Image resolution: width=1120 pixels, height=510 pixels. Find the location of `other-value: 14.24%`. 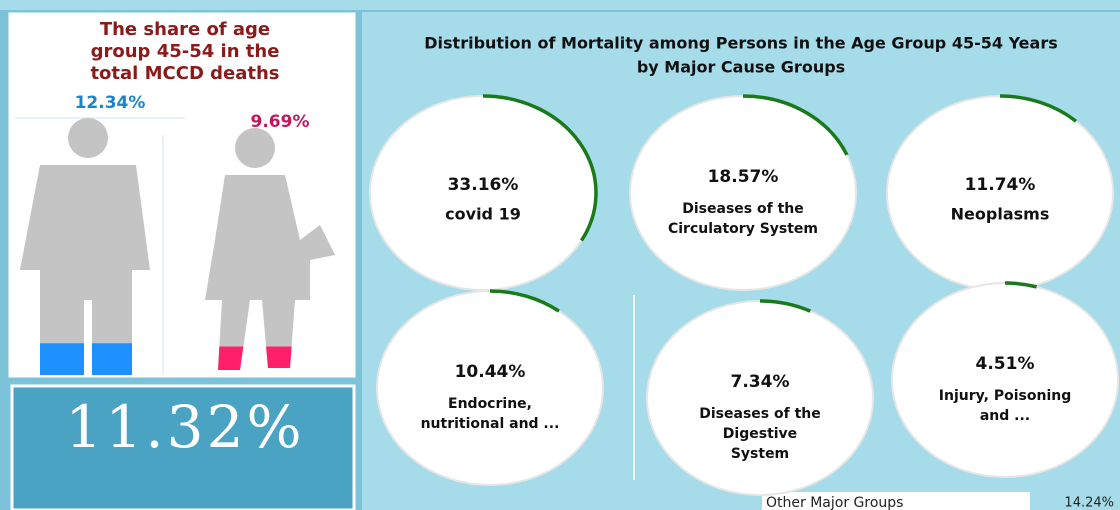

other-value: 14.24% is located at coordinates (1089, 503).